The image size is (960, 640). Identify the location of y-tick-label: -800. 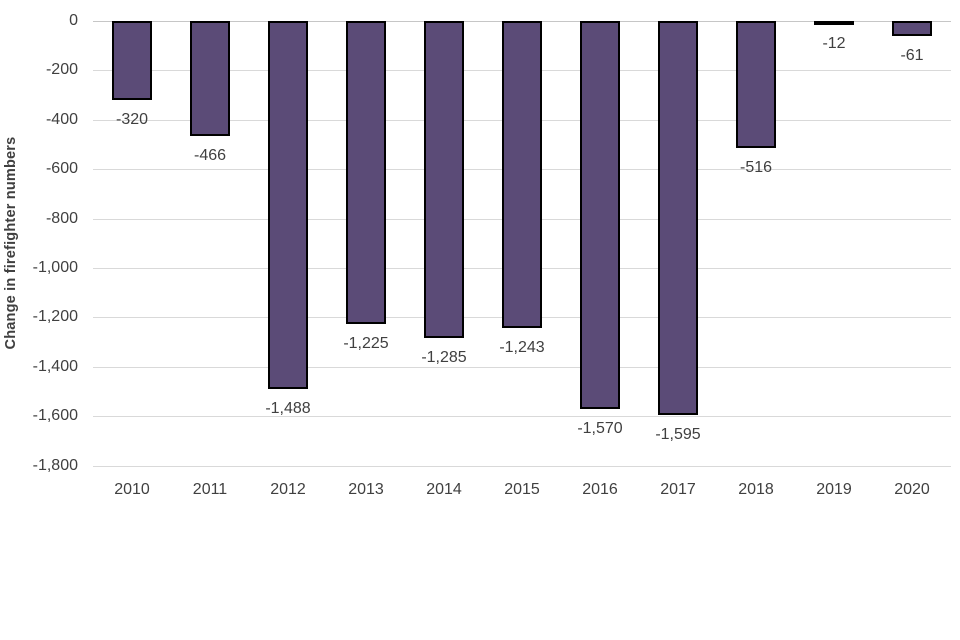
(61, 218).